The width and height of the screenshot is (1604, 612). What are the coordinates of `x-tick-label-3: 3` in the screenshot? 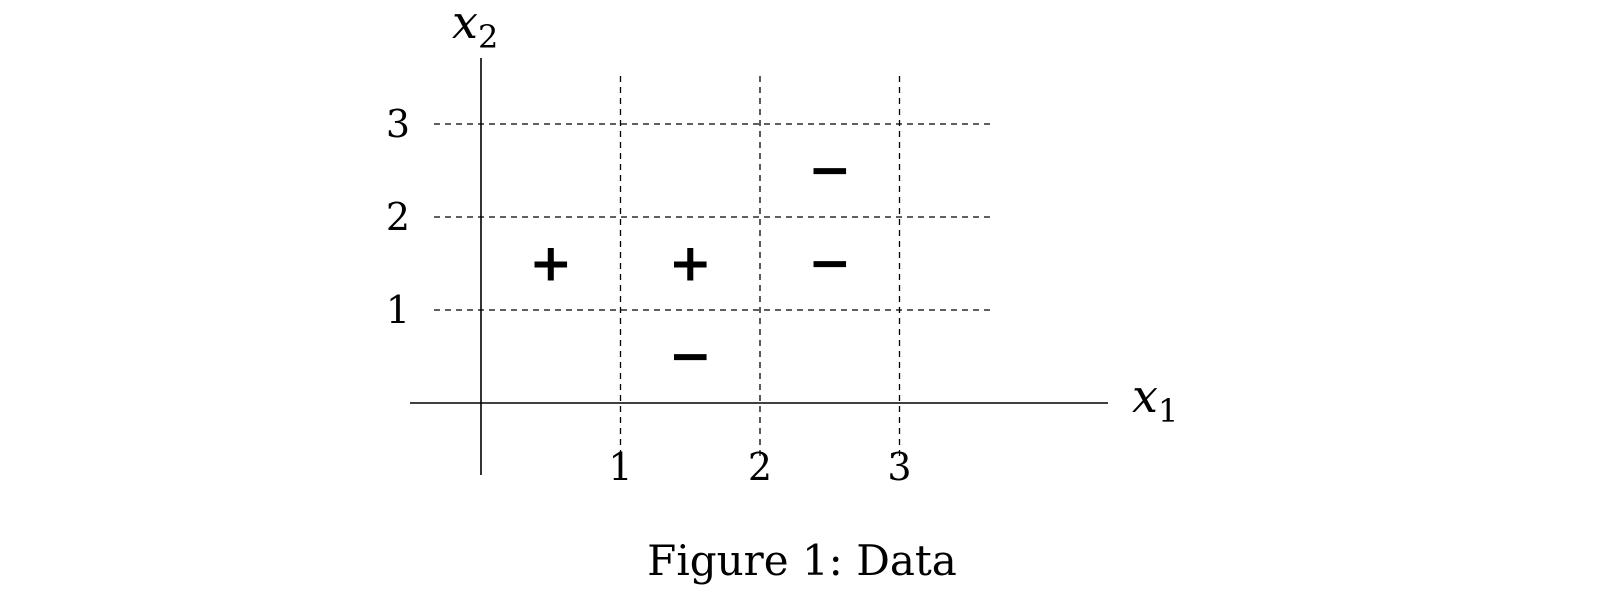 It's located at (899, 467).